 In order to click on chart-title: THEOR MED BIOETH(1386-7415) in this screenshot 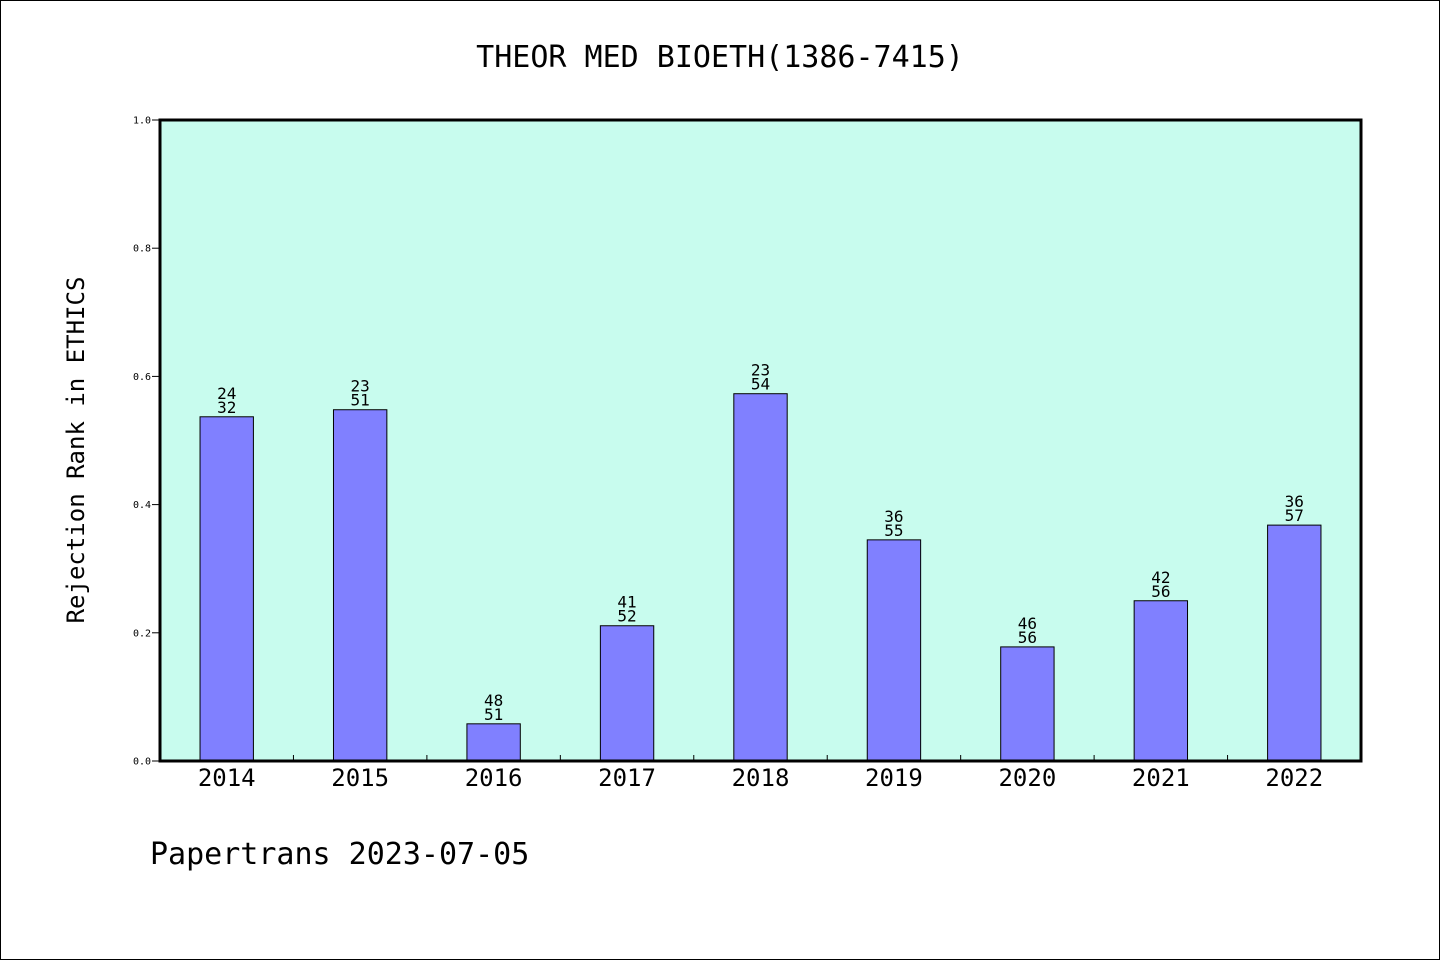, I will do `click(720, 57)`.